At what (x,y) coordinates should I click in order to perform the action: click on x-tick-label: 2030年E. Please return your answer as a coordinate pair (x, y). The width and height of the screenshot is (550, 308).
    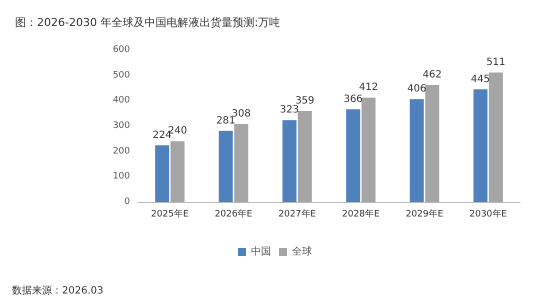
    Looking at the image, I should click on (488, 214).